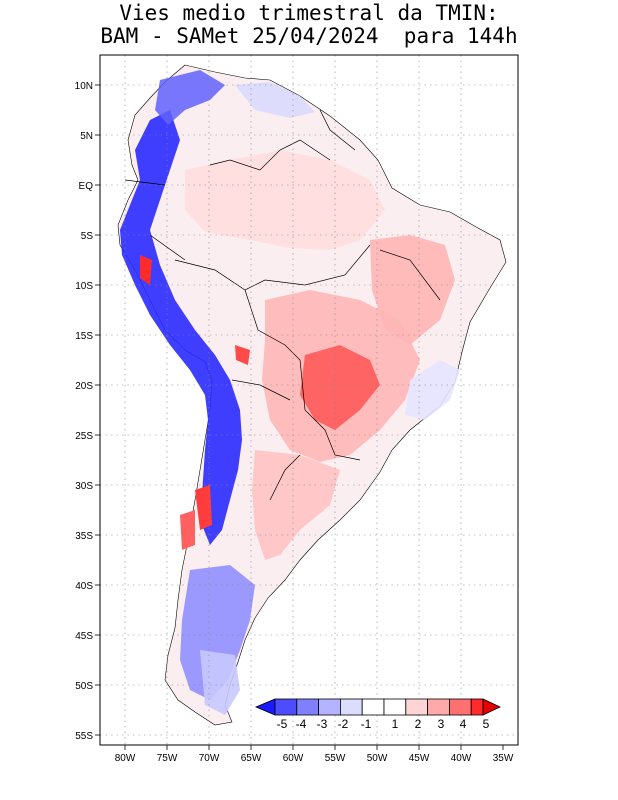 The height and width of the screenshot is (800, 618). Describe the element at coordinates (491, 707) in the screenshot. I see `colorbar-arrow-right` at that location.